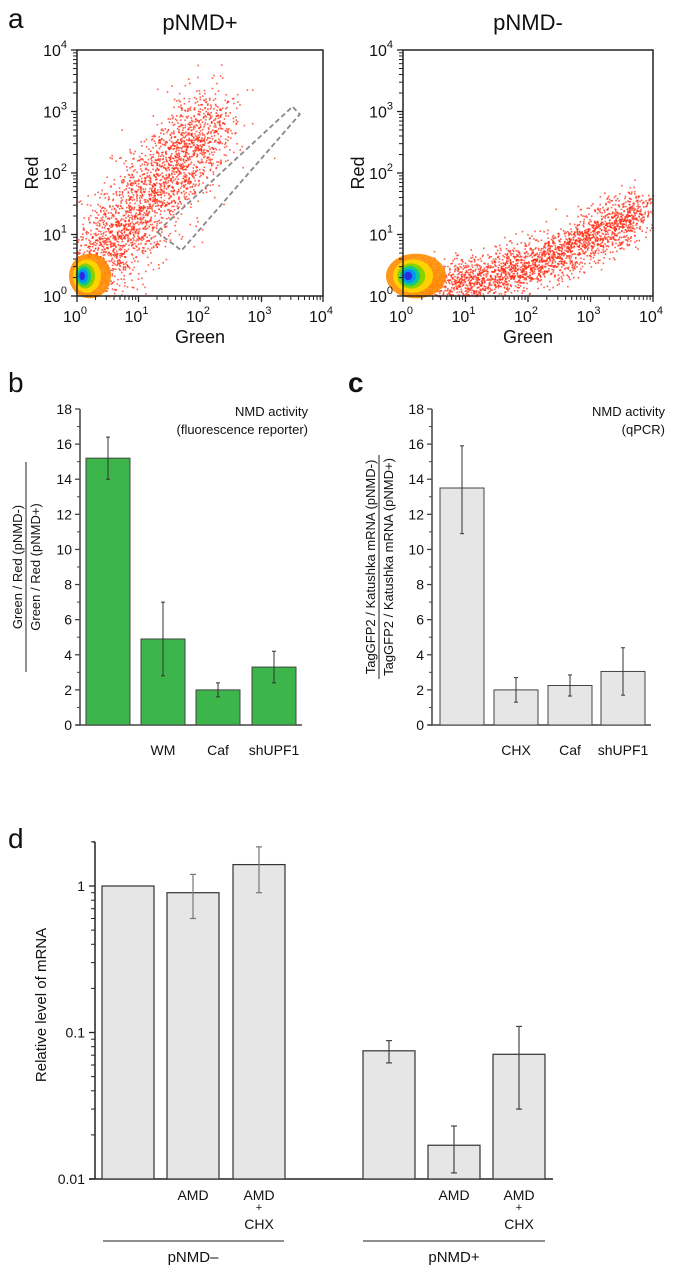 The width and height of the screenshot is (675, 1273). Describe the element at coordinates (185, 181) in the screenshot. I see `scatter-points` at that location.